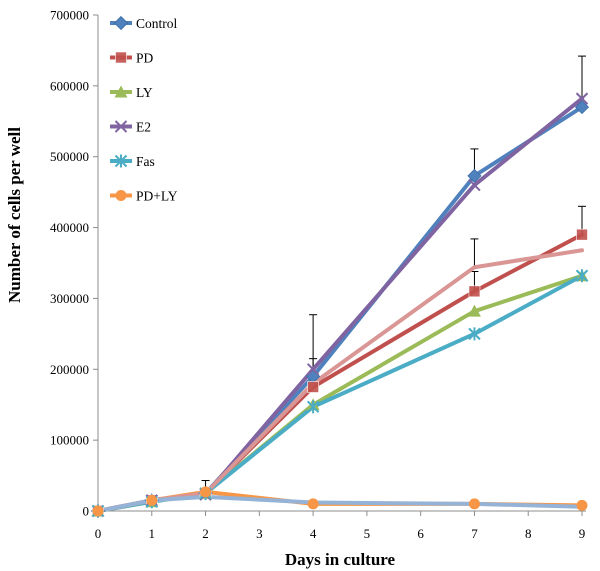  What do you see at coordinates (69, 15) in the screenshot?
I see `y-tick-label: 700000` at bounding box center [69, 15].